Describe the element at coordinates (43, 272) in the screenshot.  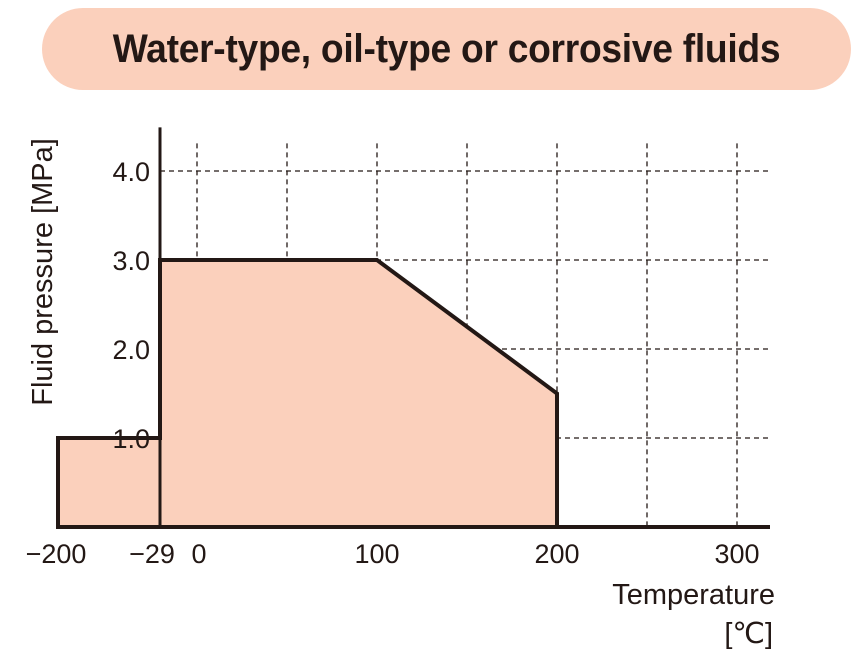
I see `y-axis-label: Fluid pressure [MPa]` at that location.